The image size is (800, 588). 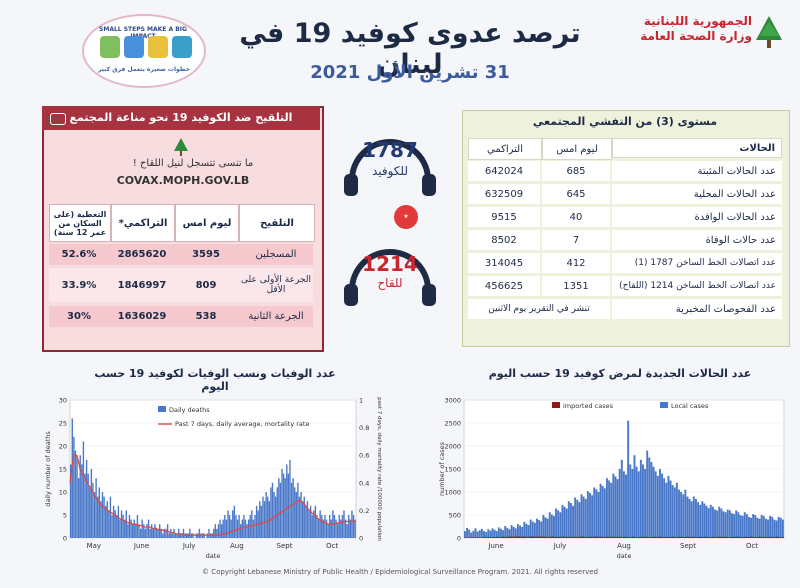 I want to click on registration-url: COVAX.MOPH.GOV.LB, so click(x=183, y=180).